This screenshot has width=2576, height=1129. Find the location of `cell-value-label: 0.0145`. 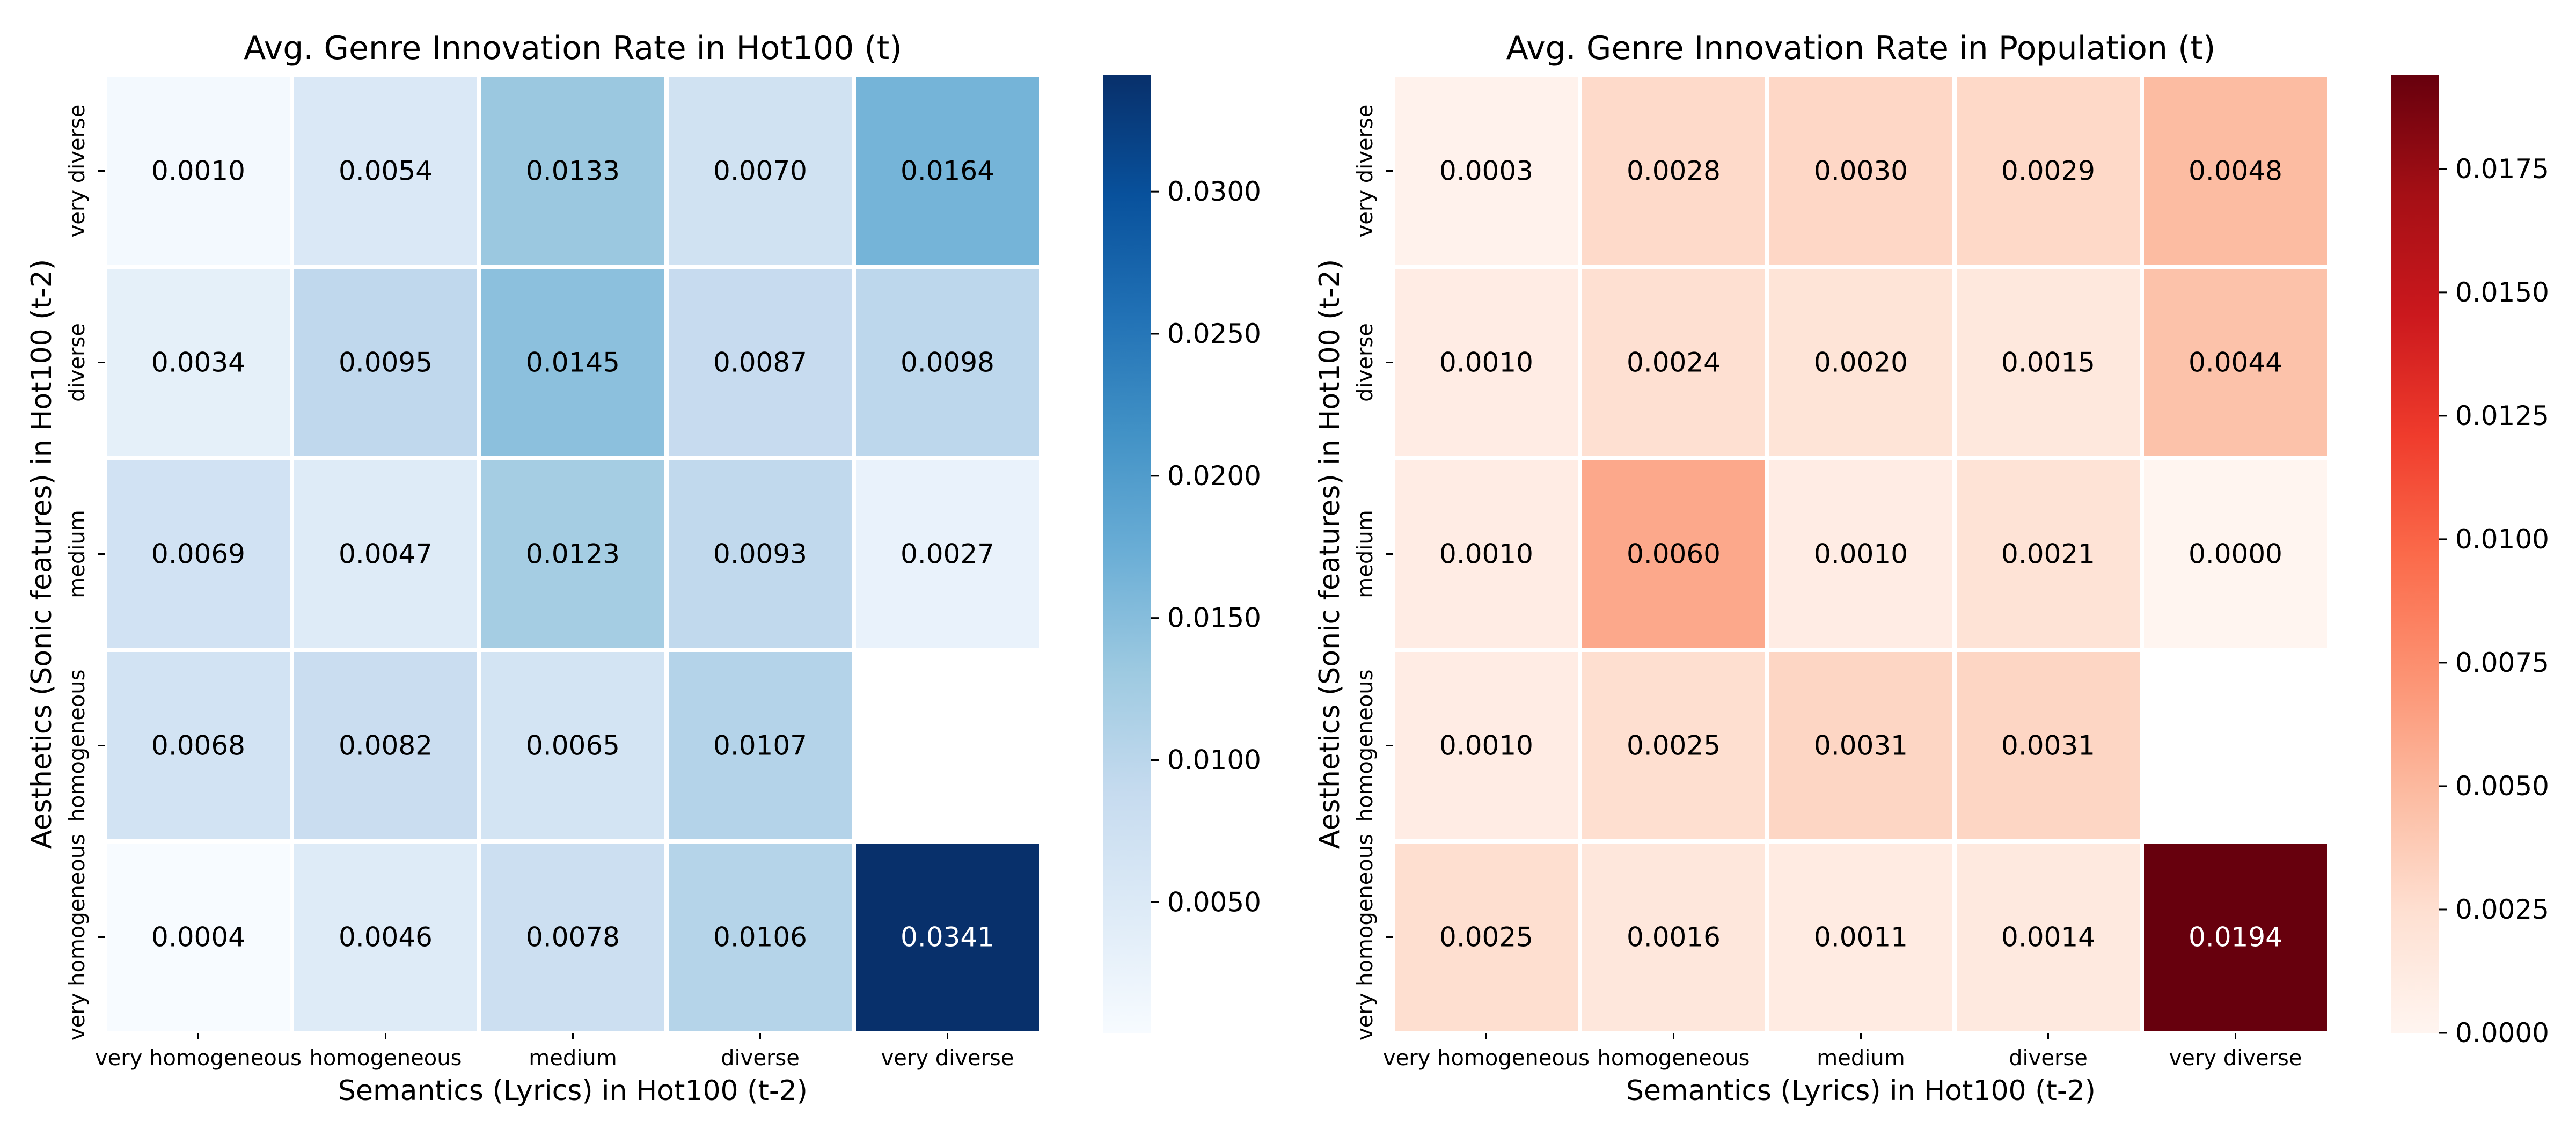

cell-value-label: 0.0145 is located at coordinates (573, 362).